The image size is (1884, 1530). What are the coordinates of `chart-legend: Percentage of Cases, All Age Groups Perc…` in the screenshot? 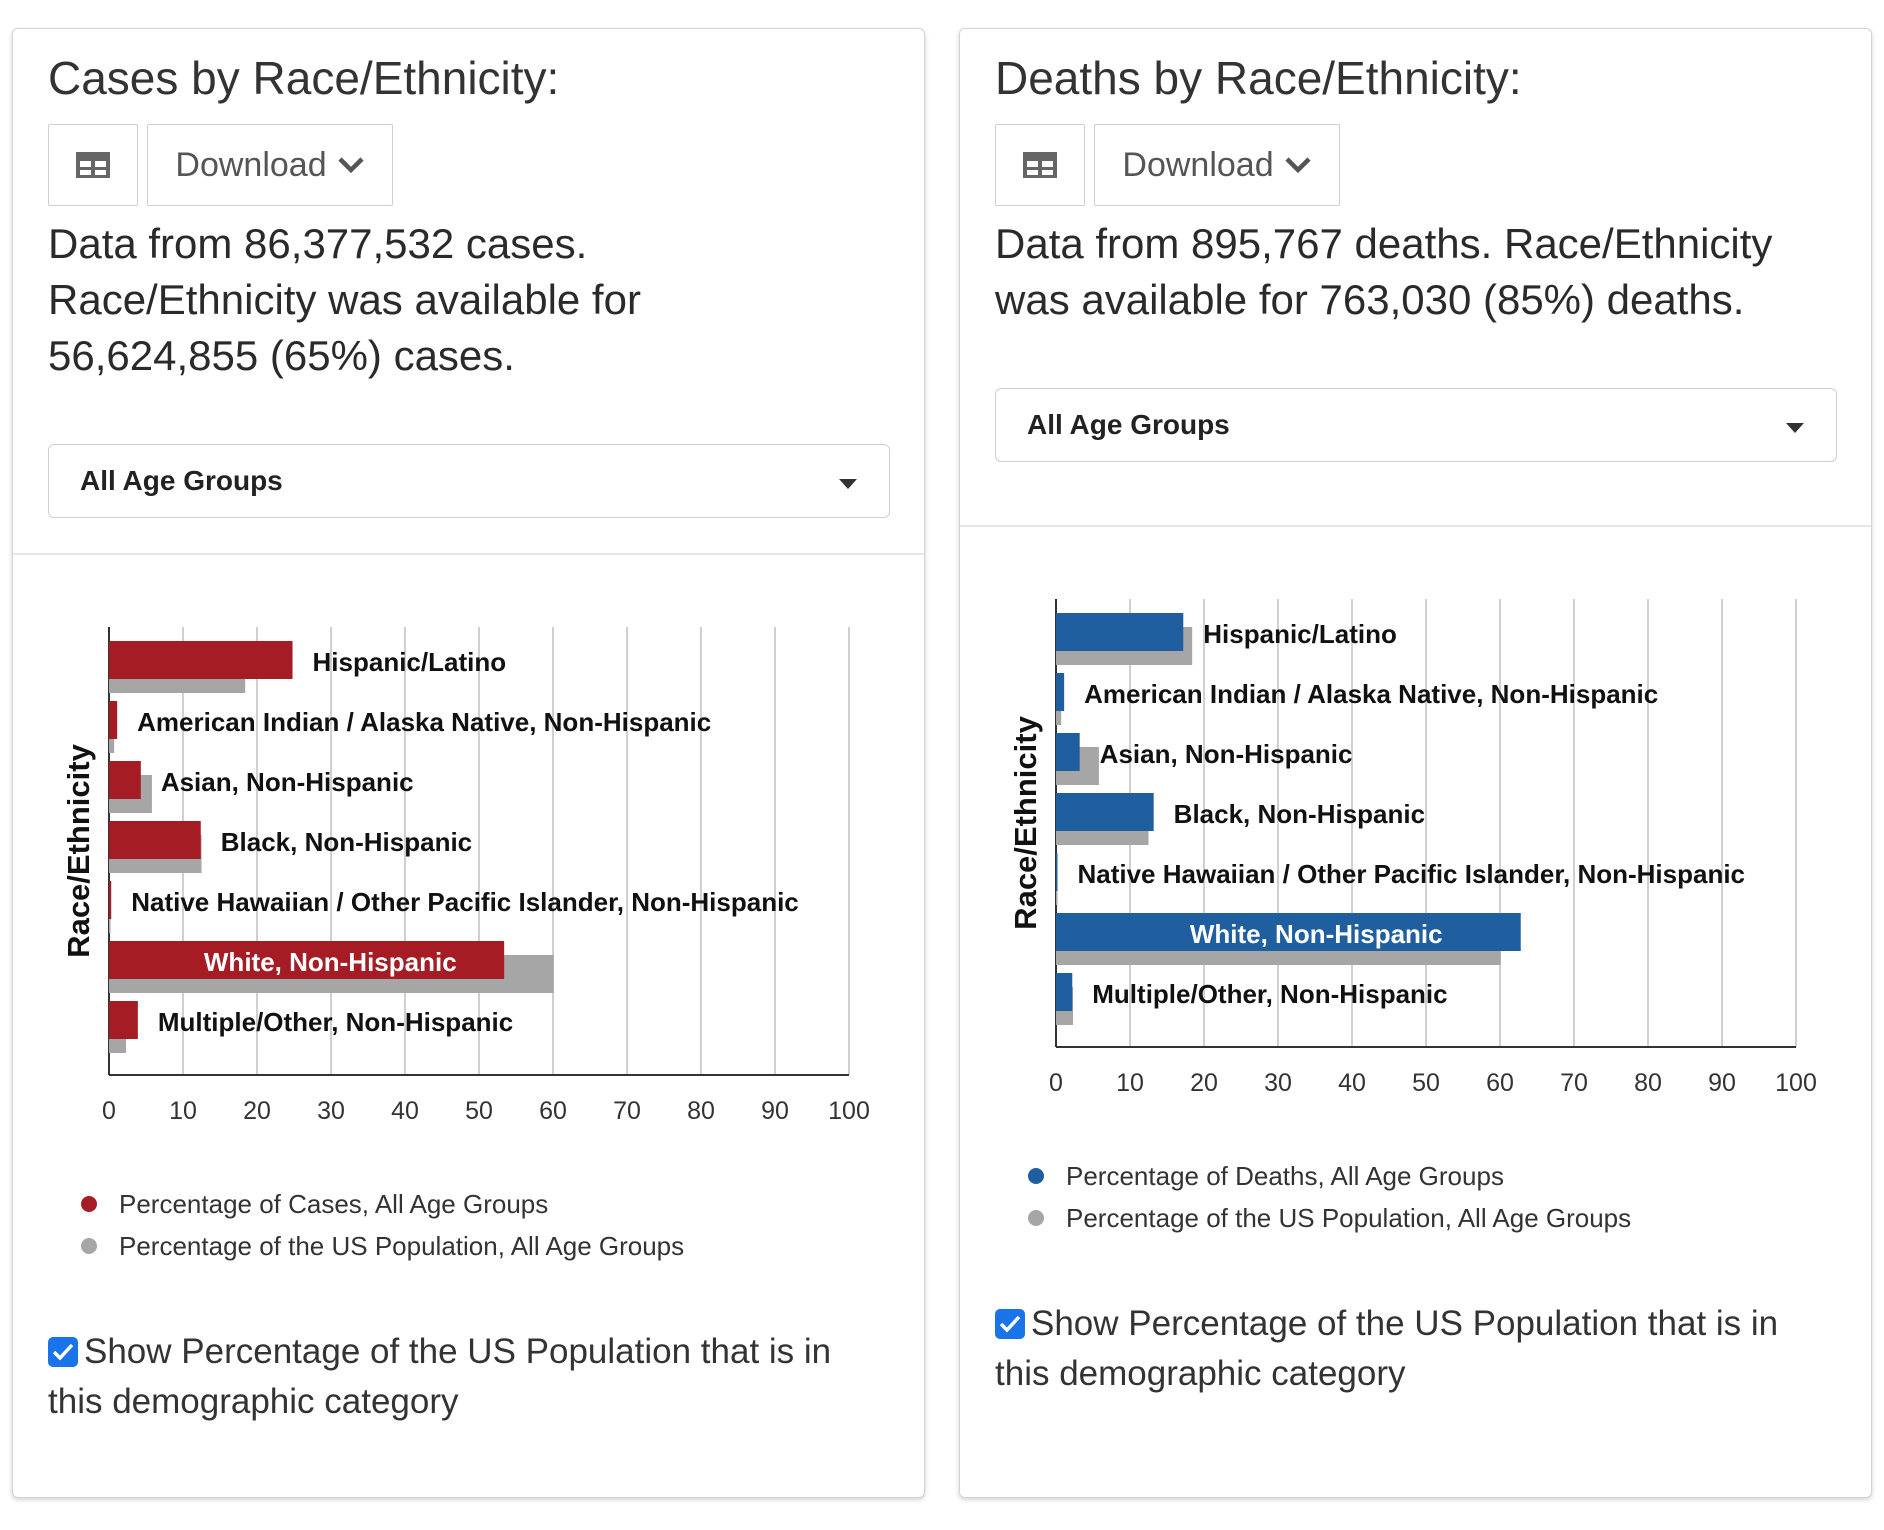 It's located at (382, 1225).